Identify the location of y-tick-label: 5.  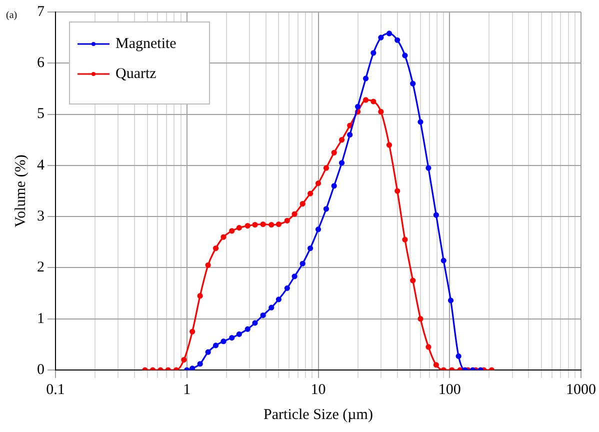
(40, 114).